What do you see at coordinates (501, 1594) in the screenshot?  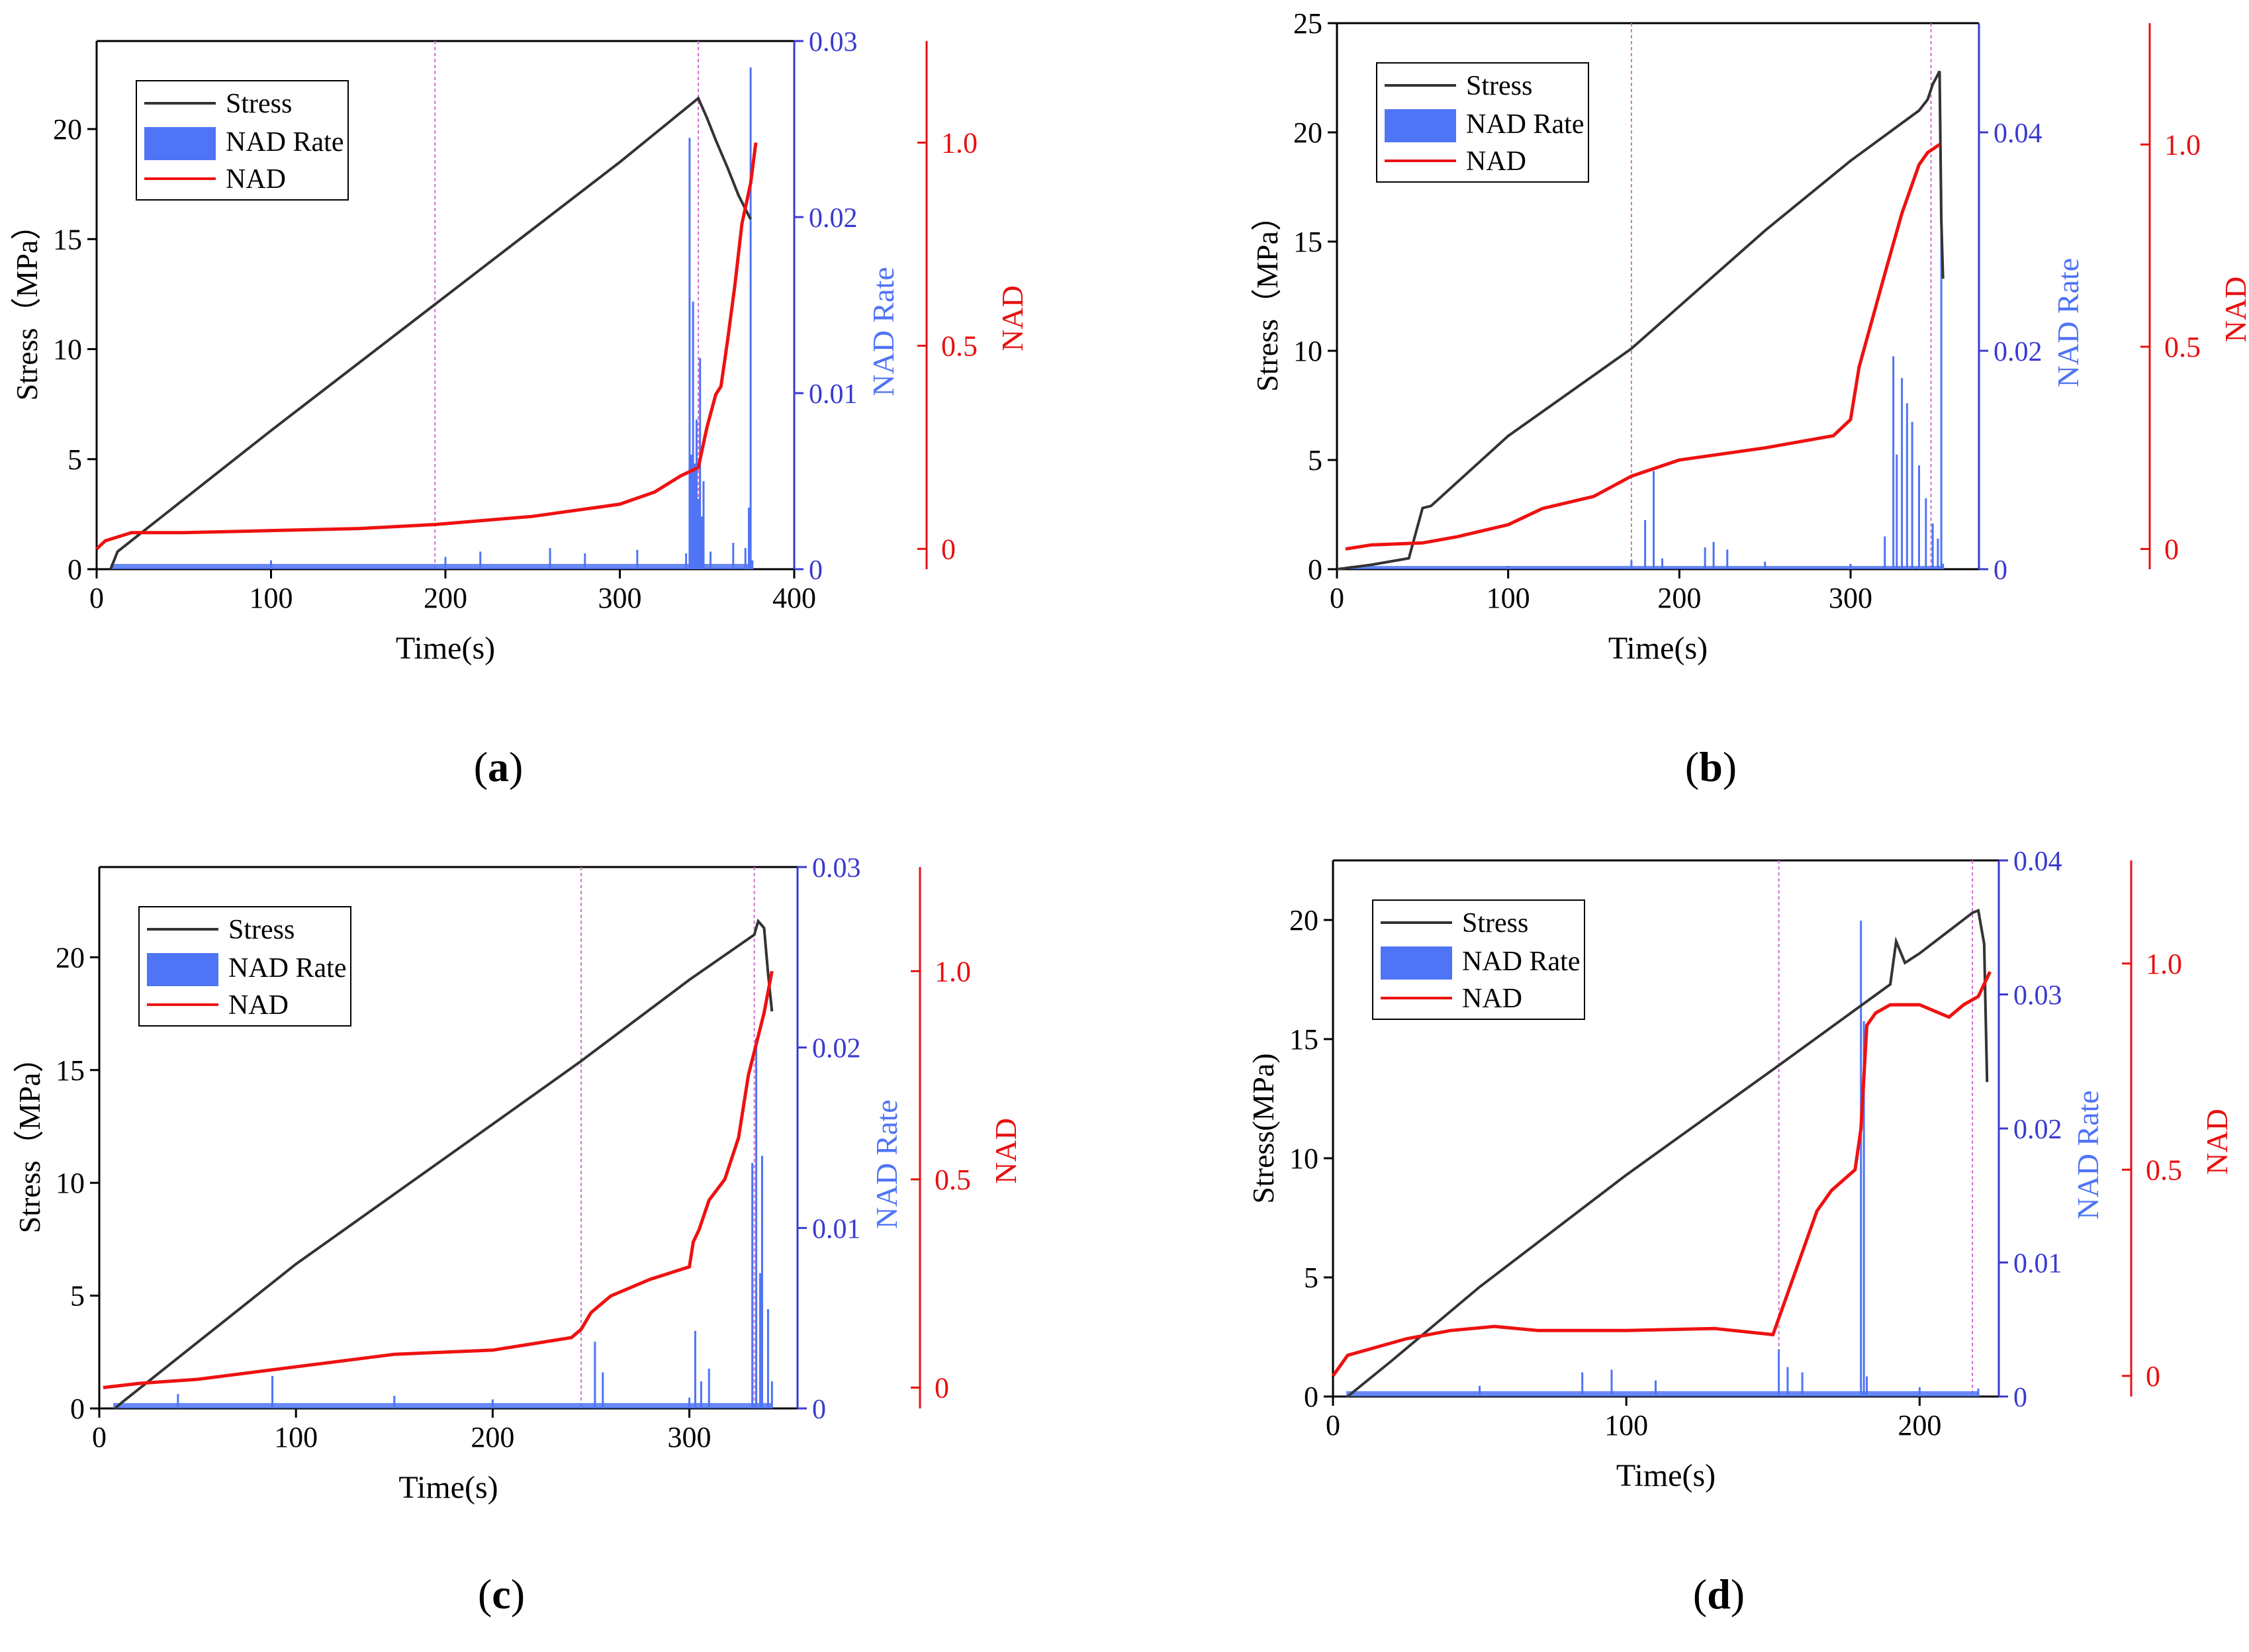 I see `panel-label: (c)` at bounding box center [501, 1594].